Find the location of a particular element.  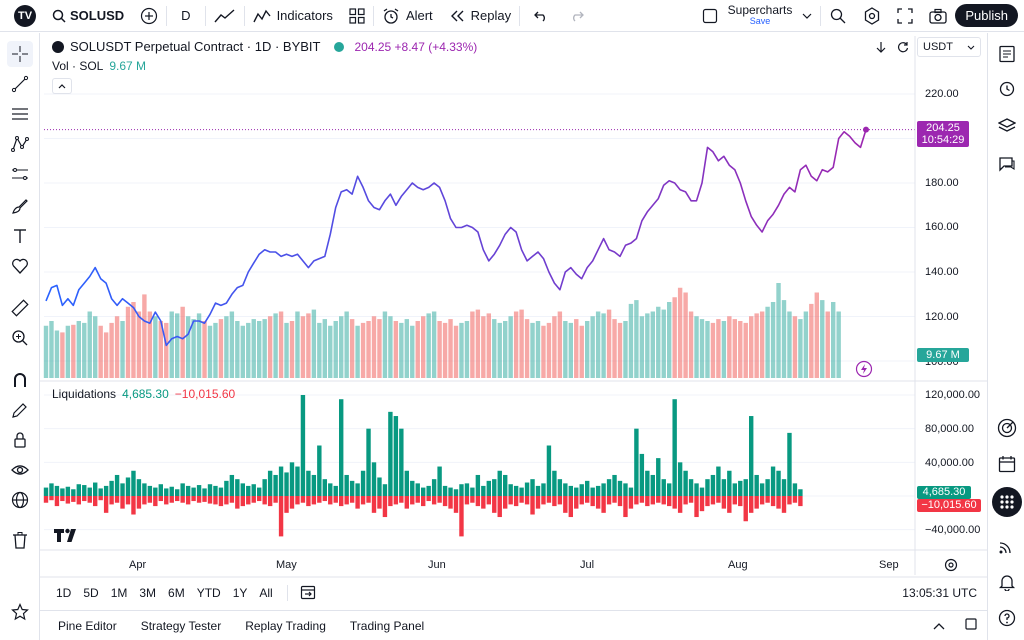

collapse-legend-button is located at coordinates (62, 86).